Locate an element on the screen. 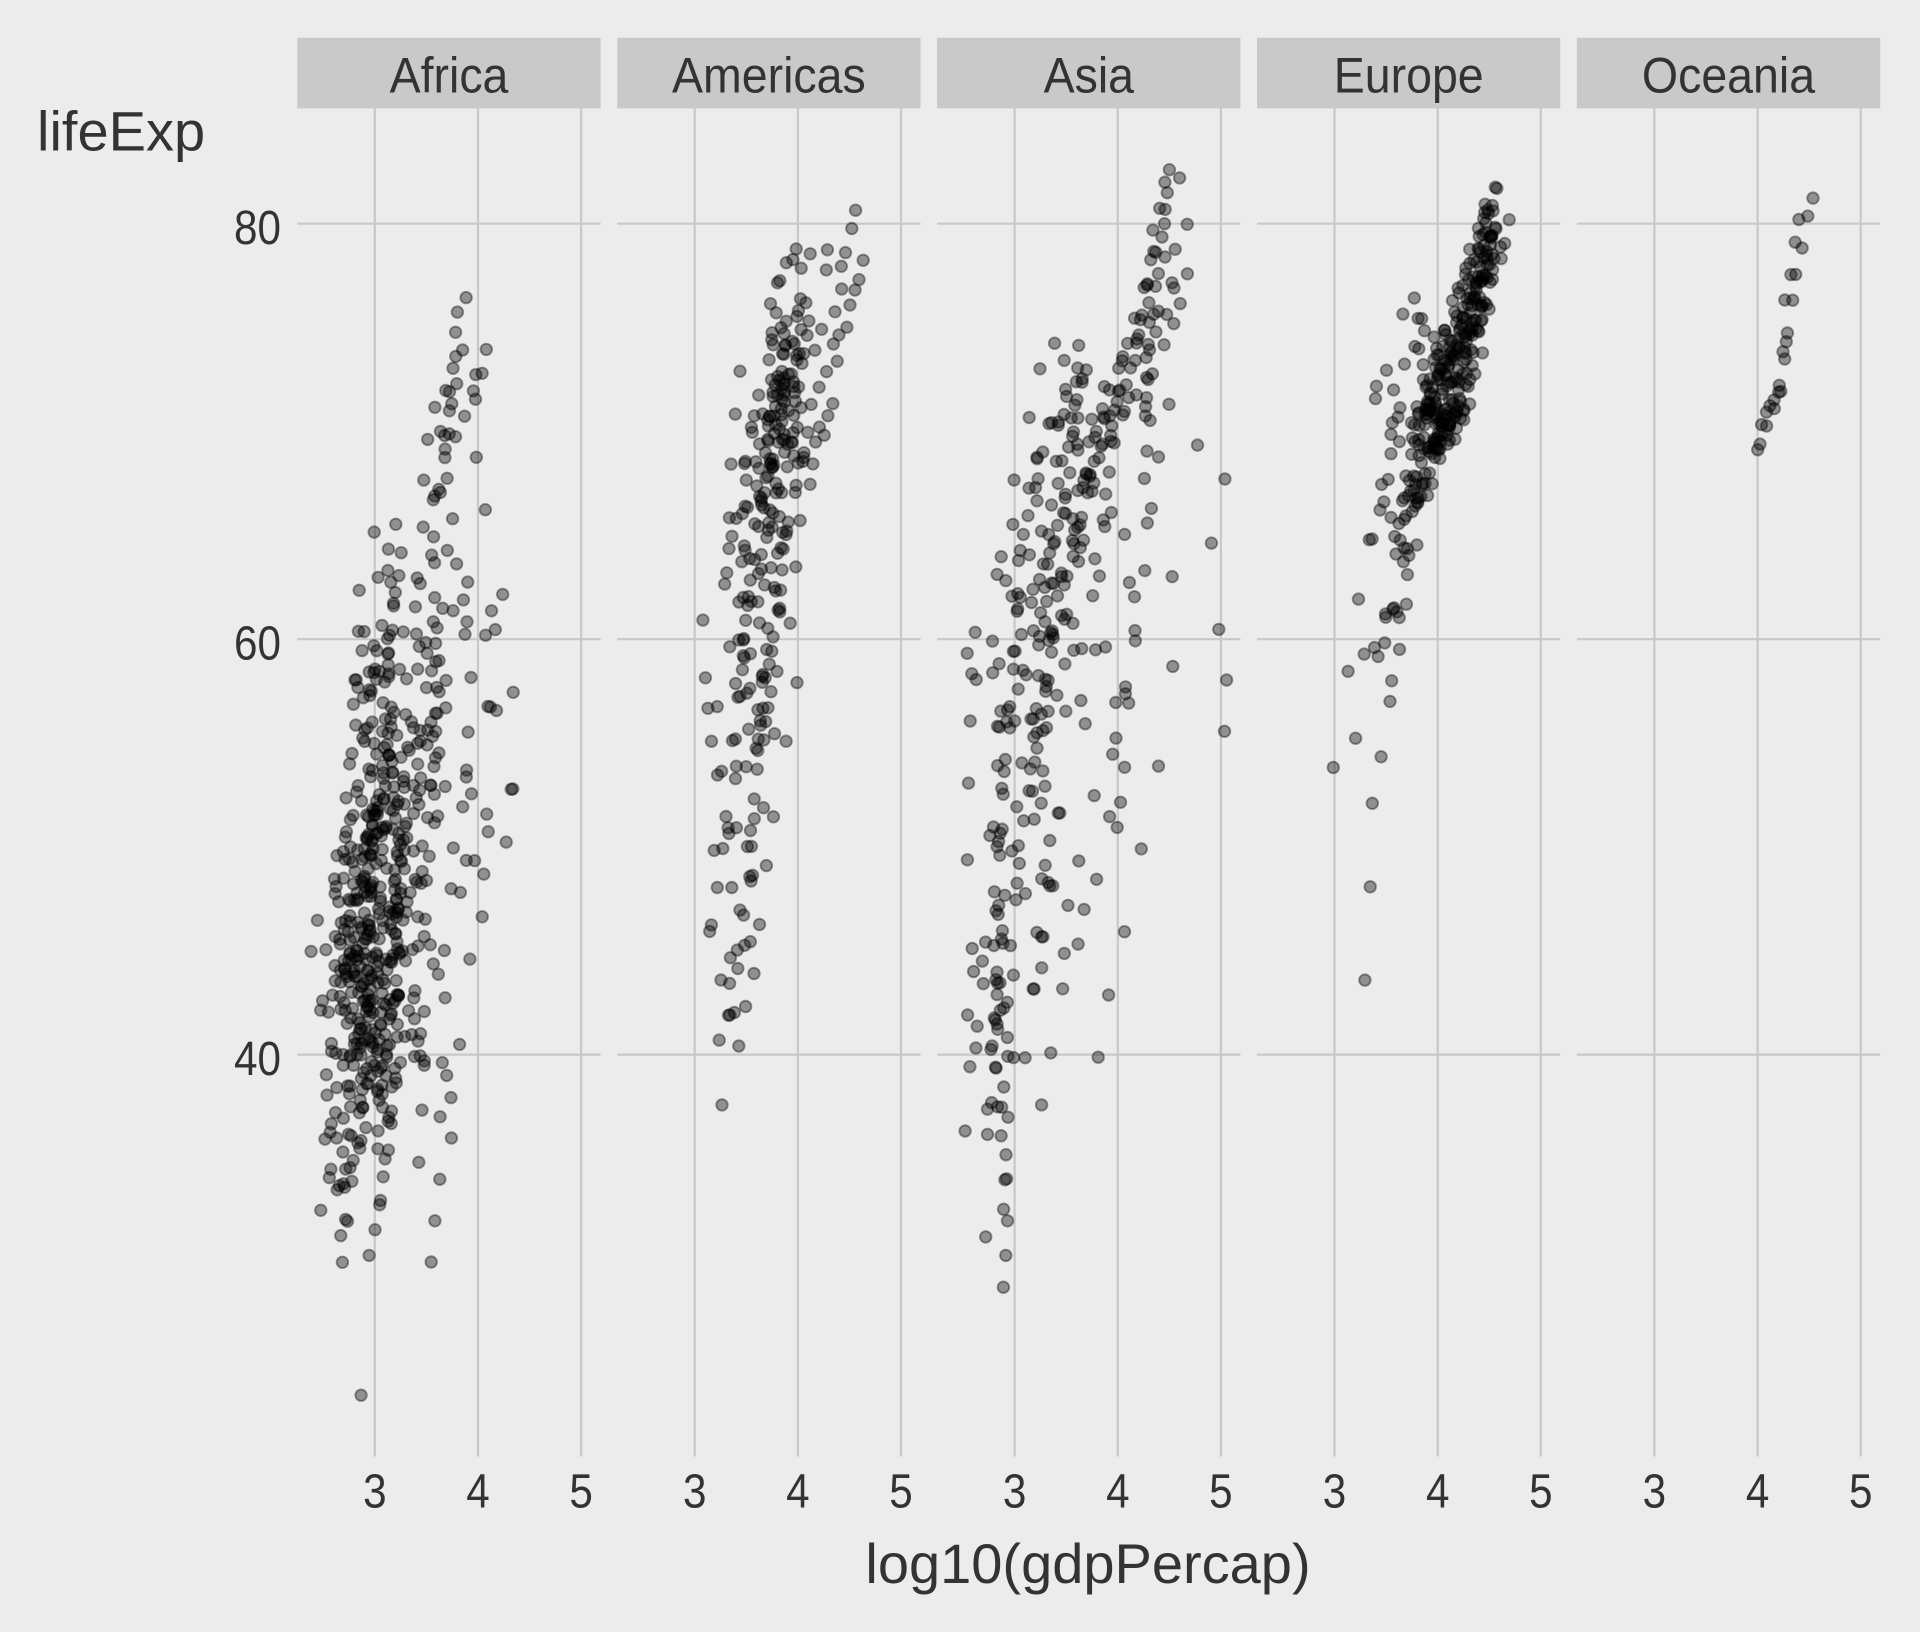 The image size is (1920, 1632). svg-text: Americas is located at coordinates (769, 76).